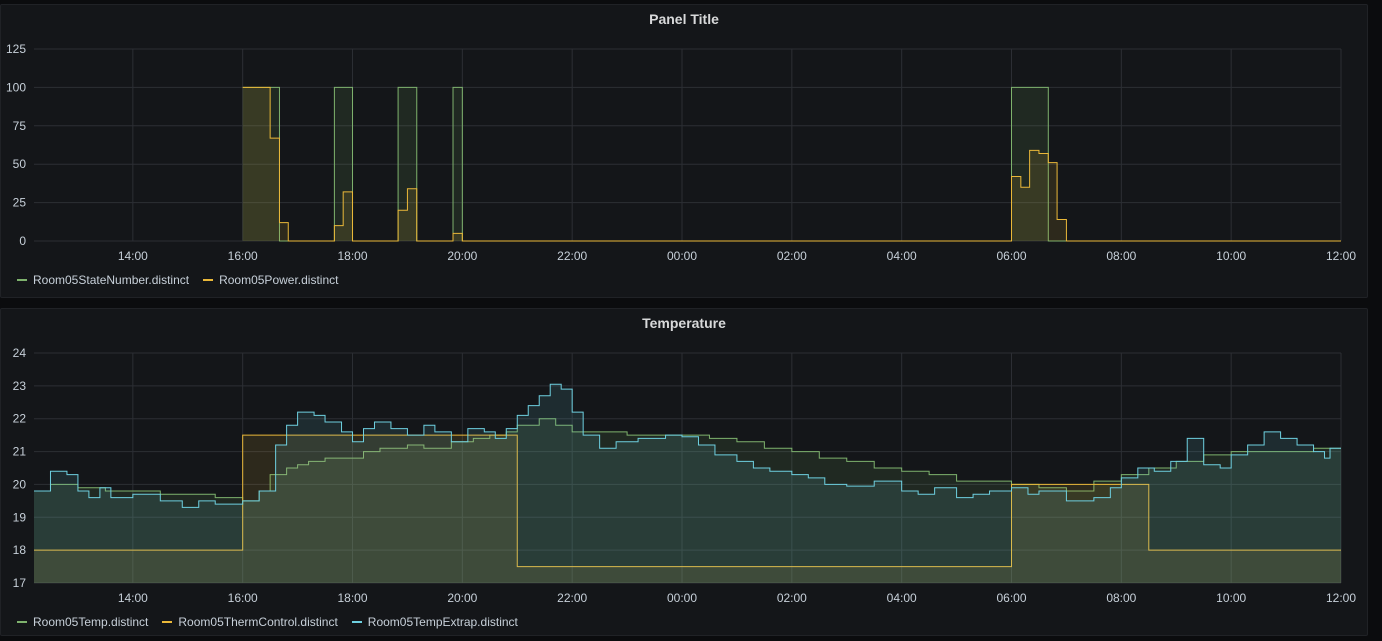 The image size is (1382, 641). What do you see at coordinates (684, 323) in the screenshot?
I see `panel-title: Temperature` at bounding box center [684, 323].